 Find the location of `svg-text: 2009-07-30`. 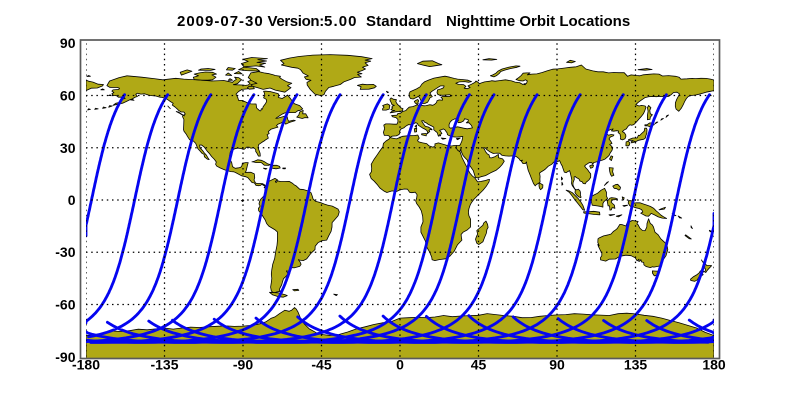

svg-text: 2009-07-30 is located at coordinates (220, 21).